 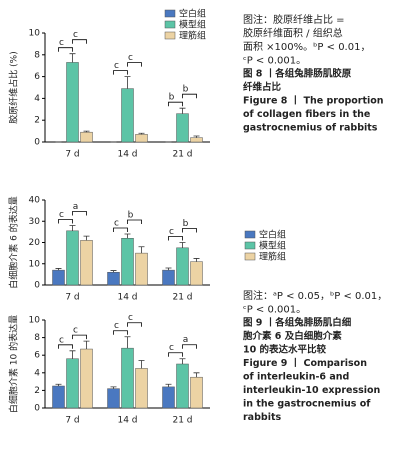 I want to click on caption-note: ᶜP < 0.001。, so click(x=274, y=310).